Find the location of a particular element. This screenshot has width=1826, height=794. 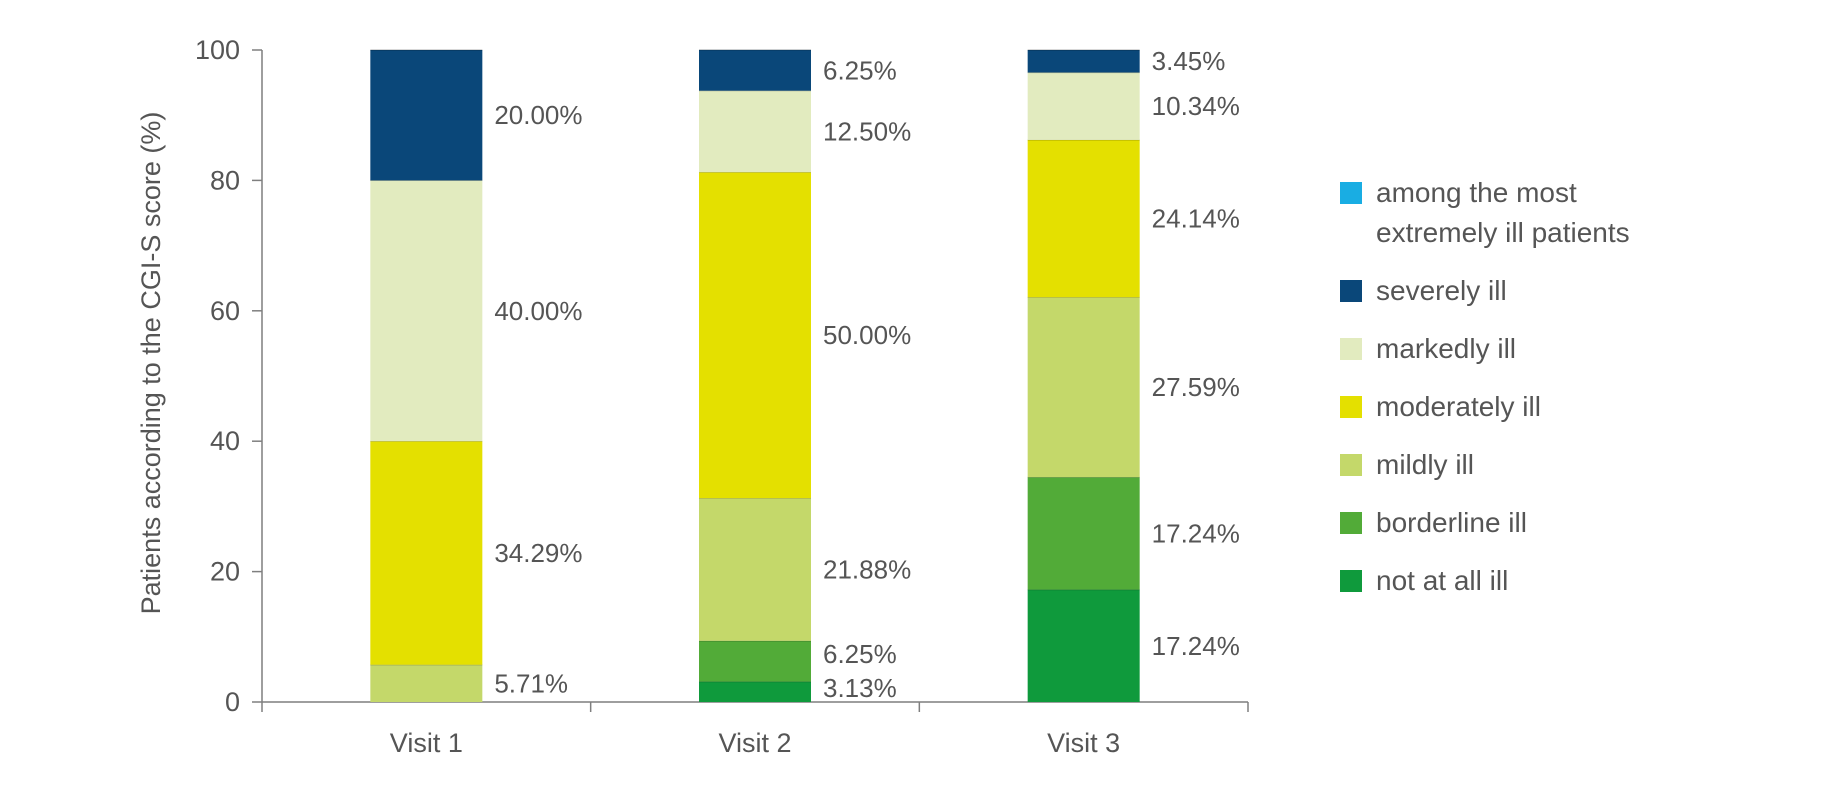

data-label: 21.88% is located at coordinates (867, 570).